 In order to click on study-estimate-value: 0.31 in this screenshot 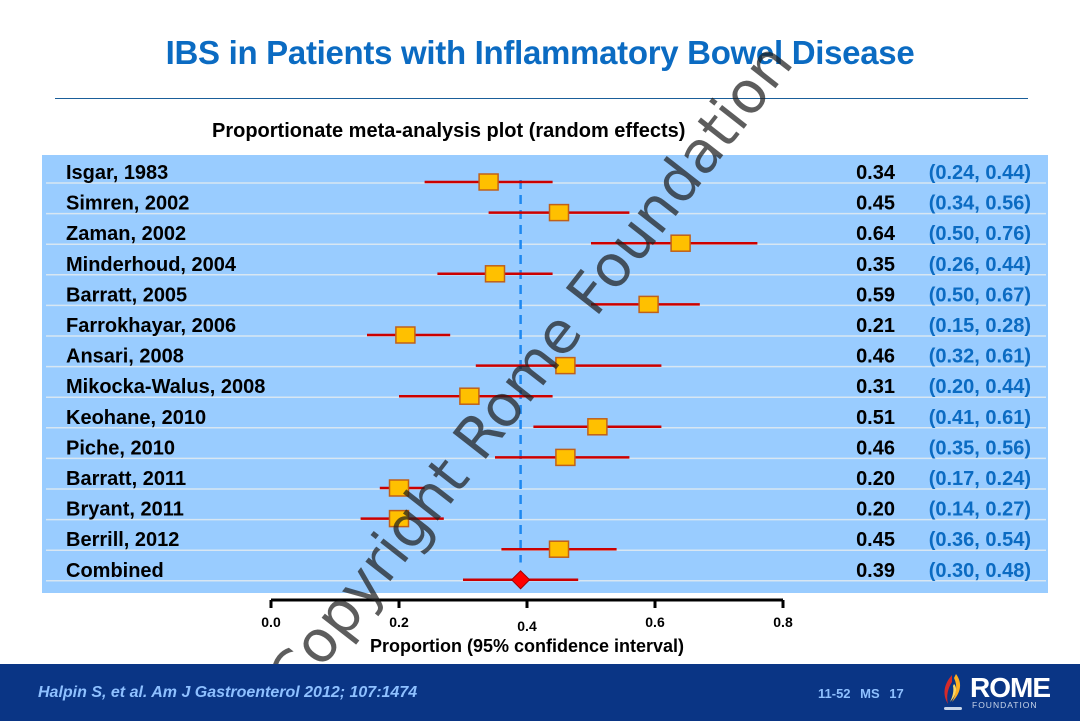, I will do `click(875, 387)`.